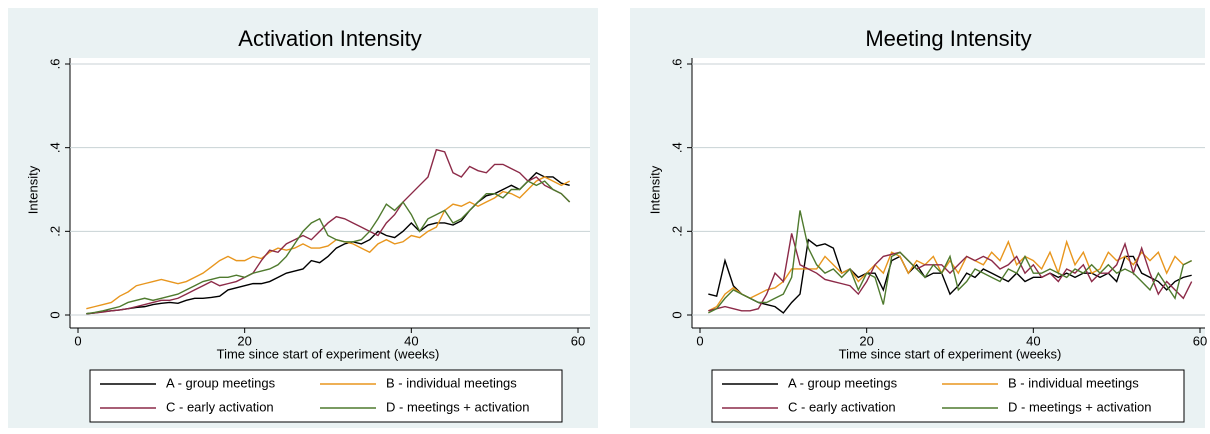  I want to click on chart-title: Activation Intensity, so click(329, 38).